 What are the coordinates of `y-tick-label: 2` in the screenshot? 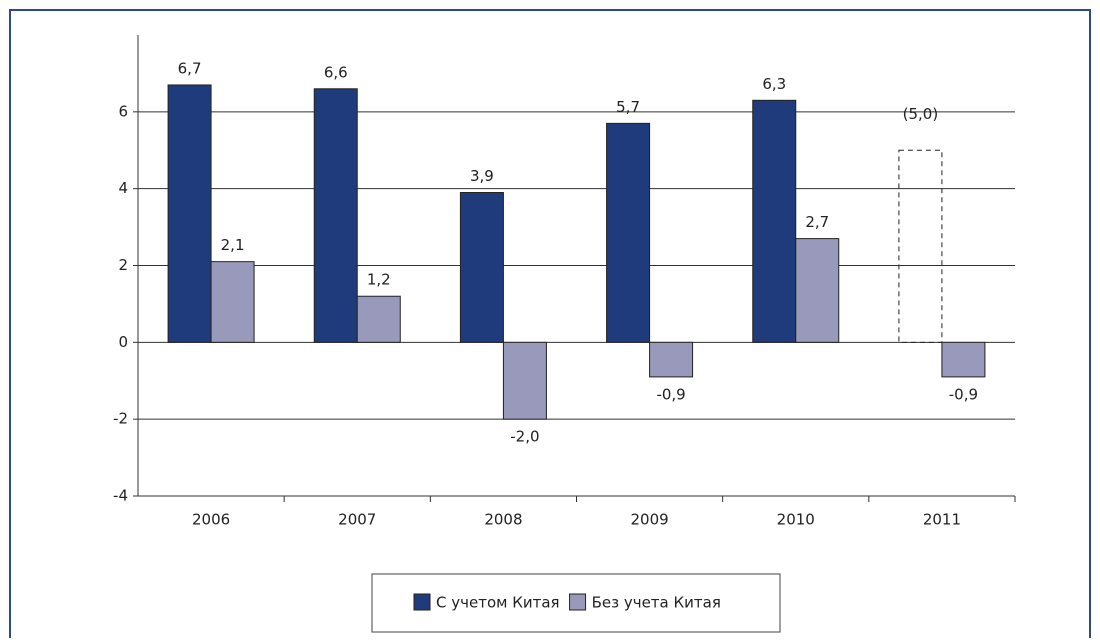 It's located at (123, 265).